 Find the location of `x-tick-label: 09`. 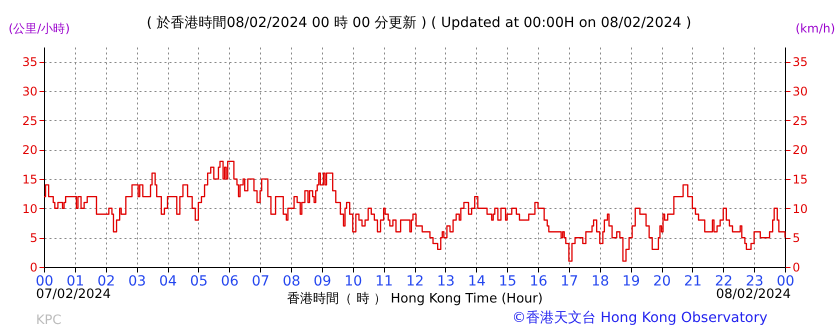

x-tick-label: 09 is located at coordinates (322, 282).